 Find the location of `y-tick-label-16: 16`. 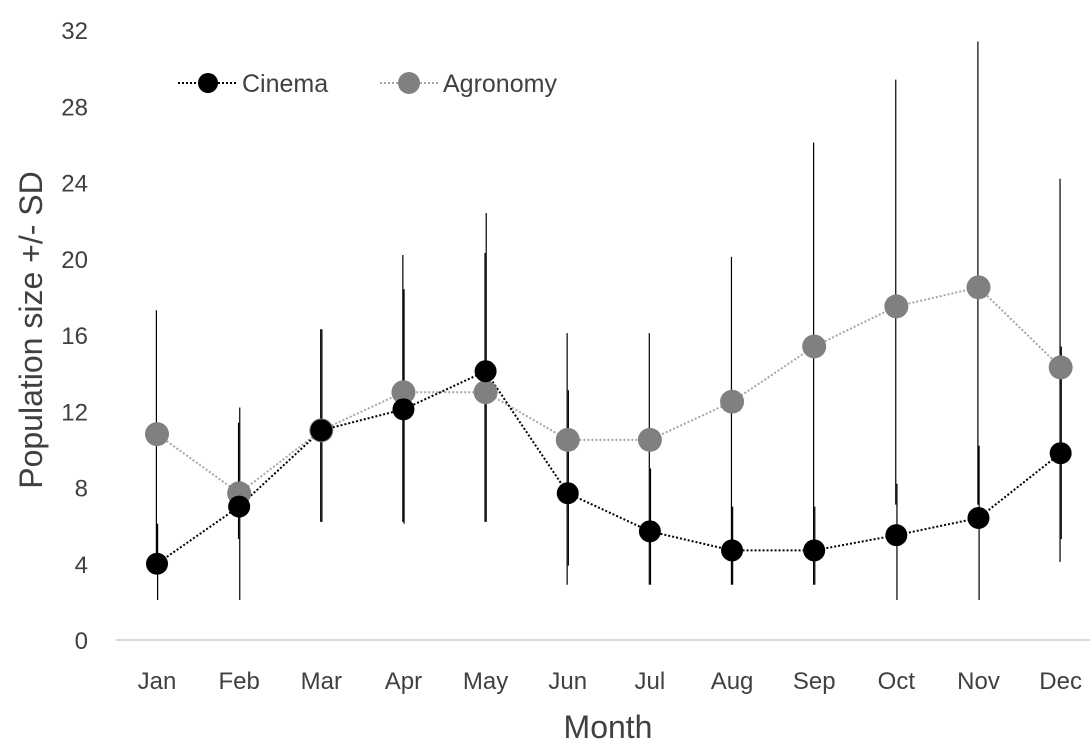

y-tick-label-16: 16 is located at coordinates (74, 336).